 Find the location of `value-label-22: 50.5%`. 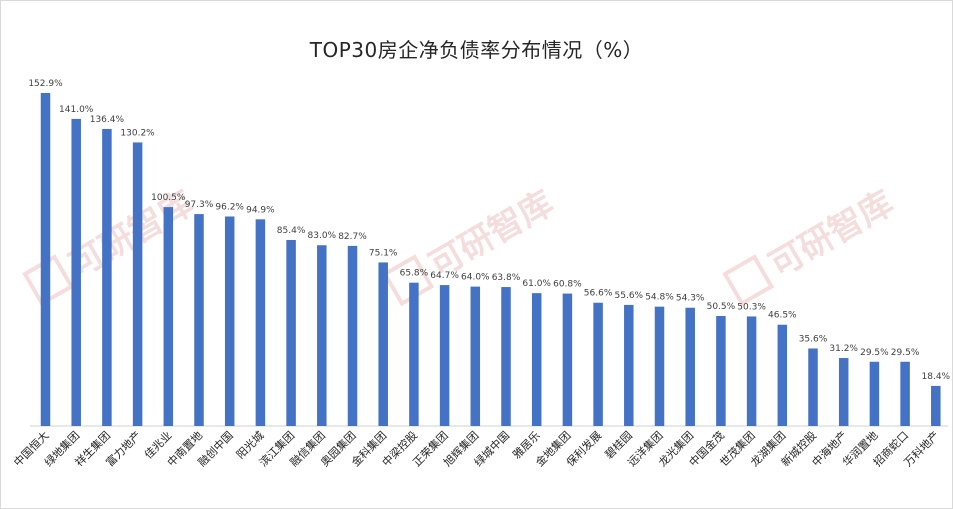

value-label-22: 50.5% is located at coordinates (721, 307).